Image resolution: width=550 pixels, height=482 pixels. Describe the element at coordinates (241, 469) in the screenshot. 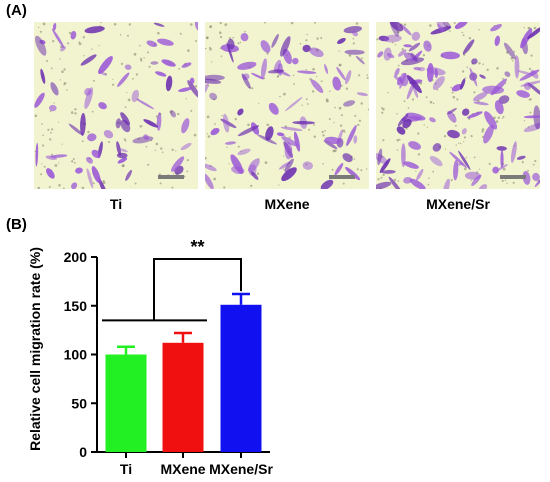

I see `x-tick-label: MXene/Sr` at that location.